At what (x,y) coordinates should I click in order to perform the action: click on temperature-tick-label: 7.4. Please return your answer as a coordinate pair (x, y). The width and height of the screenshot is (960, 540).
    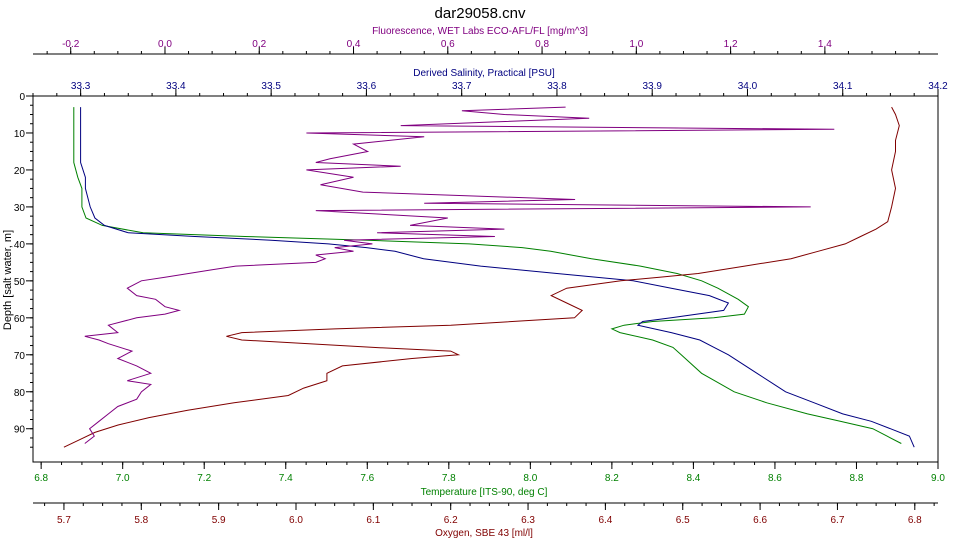
    Looking at the image, I should click on (286, 478).